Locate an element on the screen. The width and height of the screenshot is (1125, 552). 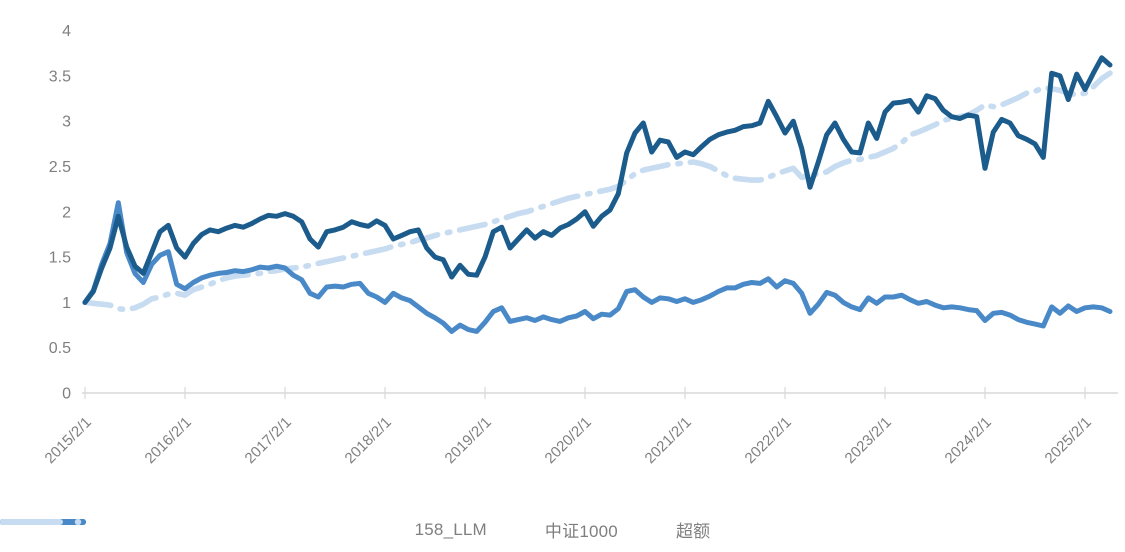
legend-item-158-llm: 158_LLM is located at coordinates (243, 529).